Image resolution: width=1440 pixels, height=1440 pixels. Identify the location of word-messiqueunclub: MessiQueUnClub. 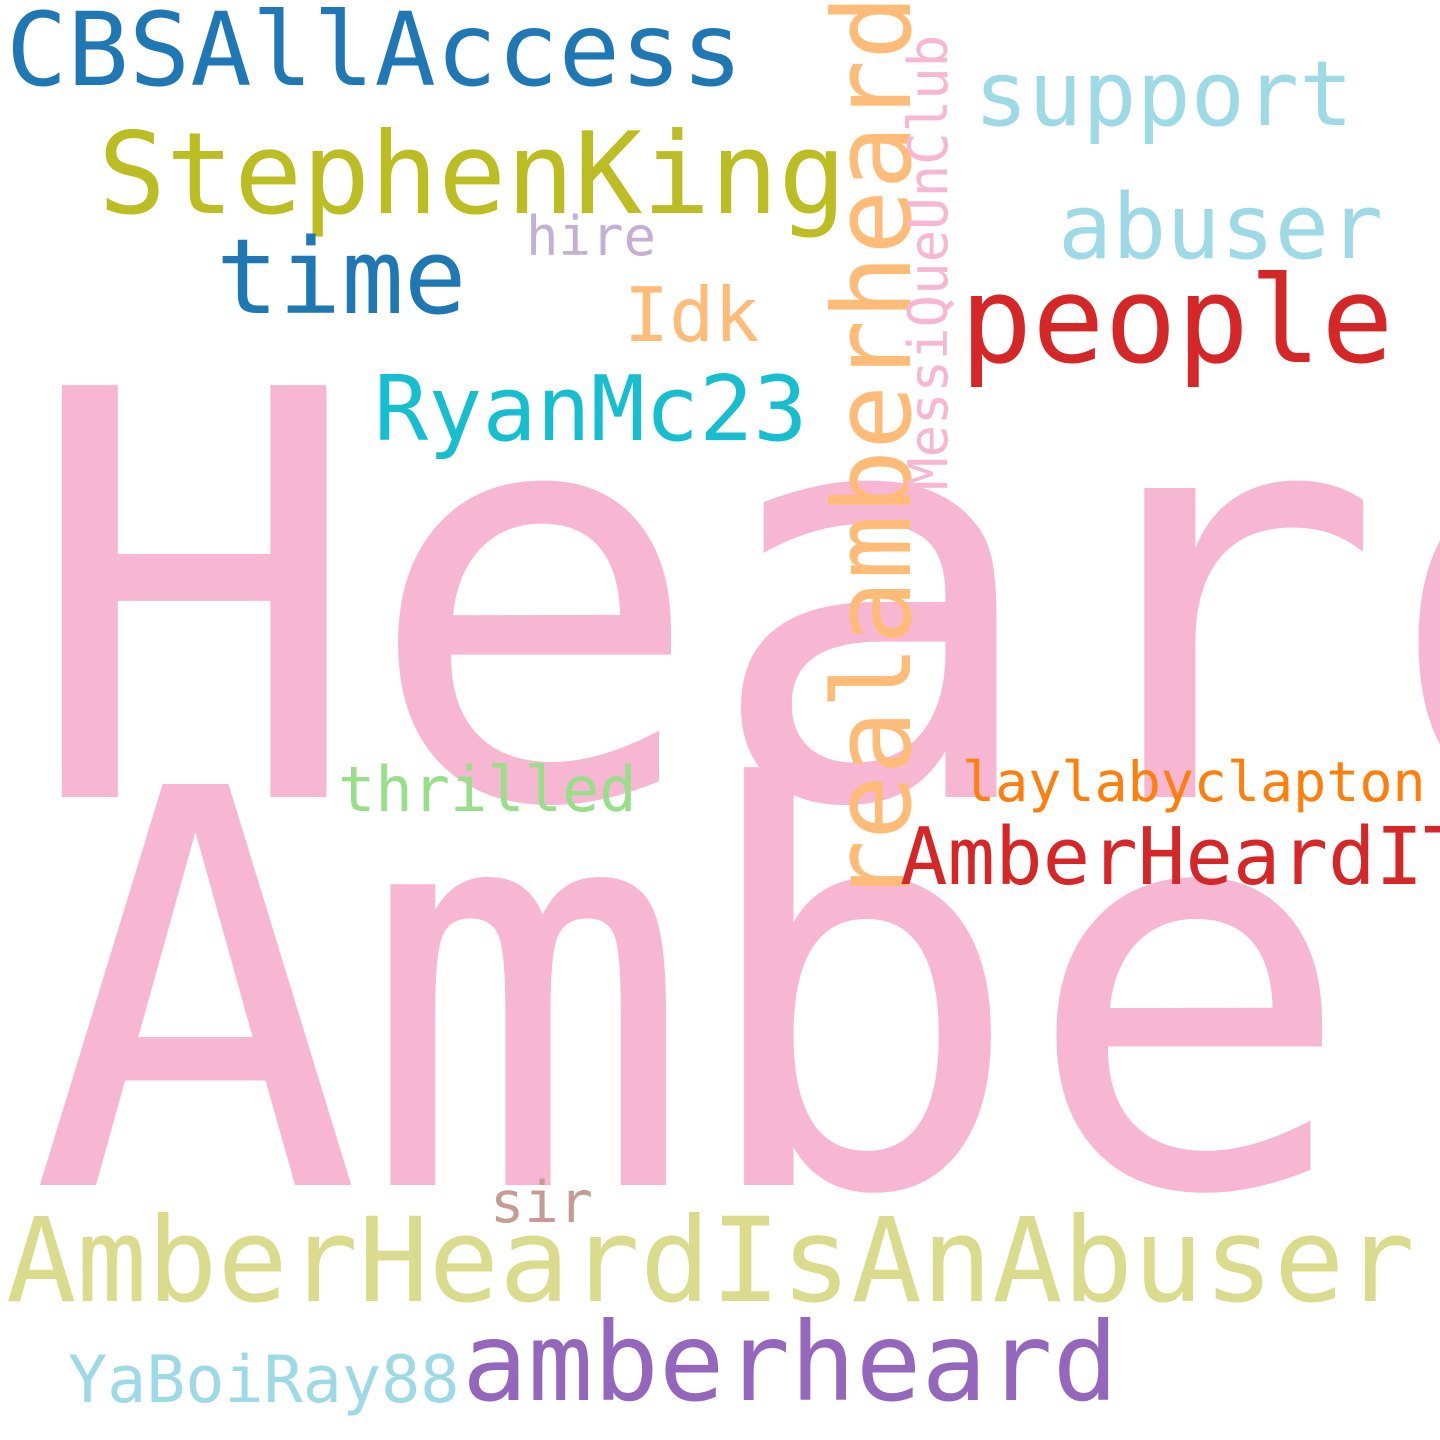
(928, 262).